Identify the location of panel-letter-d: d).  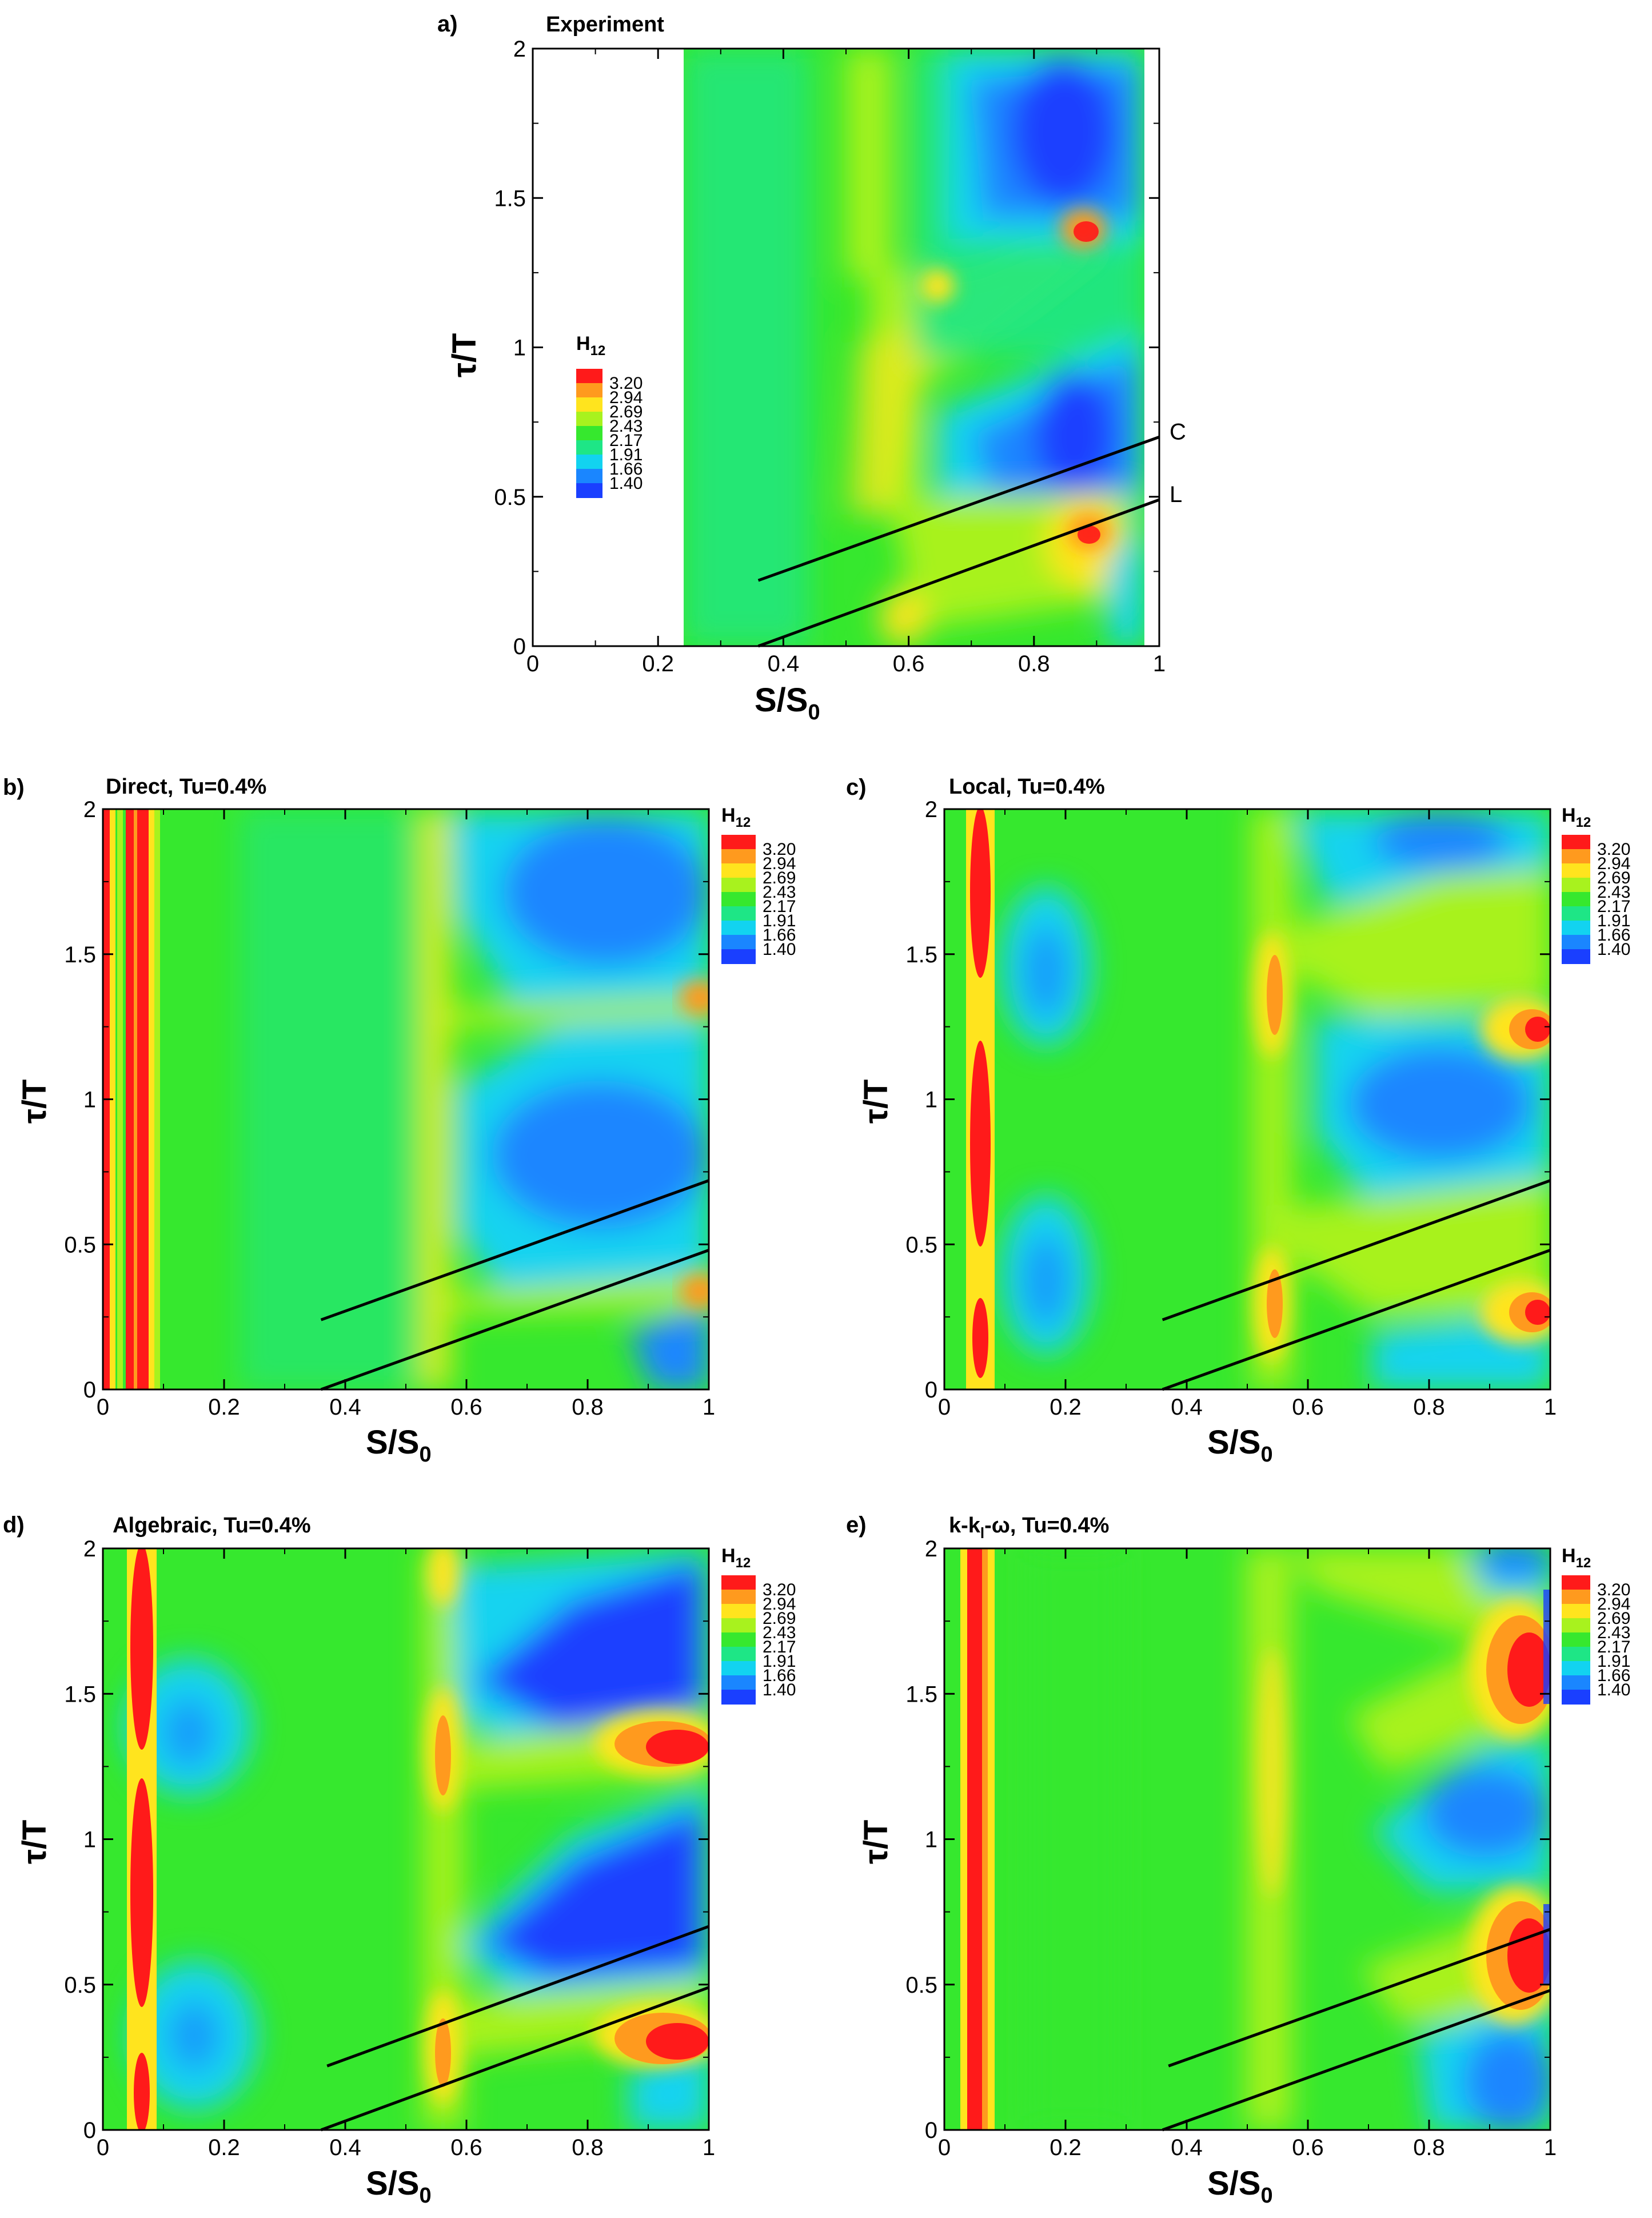
(14, 1525).